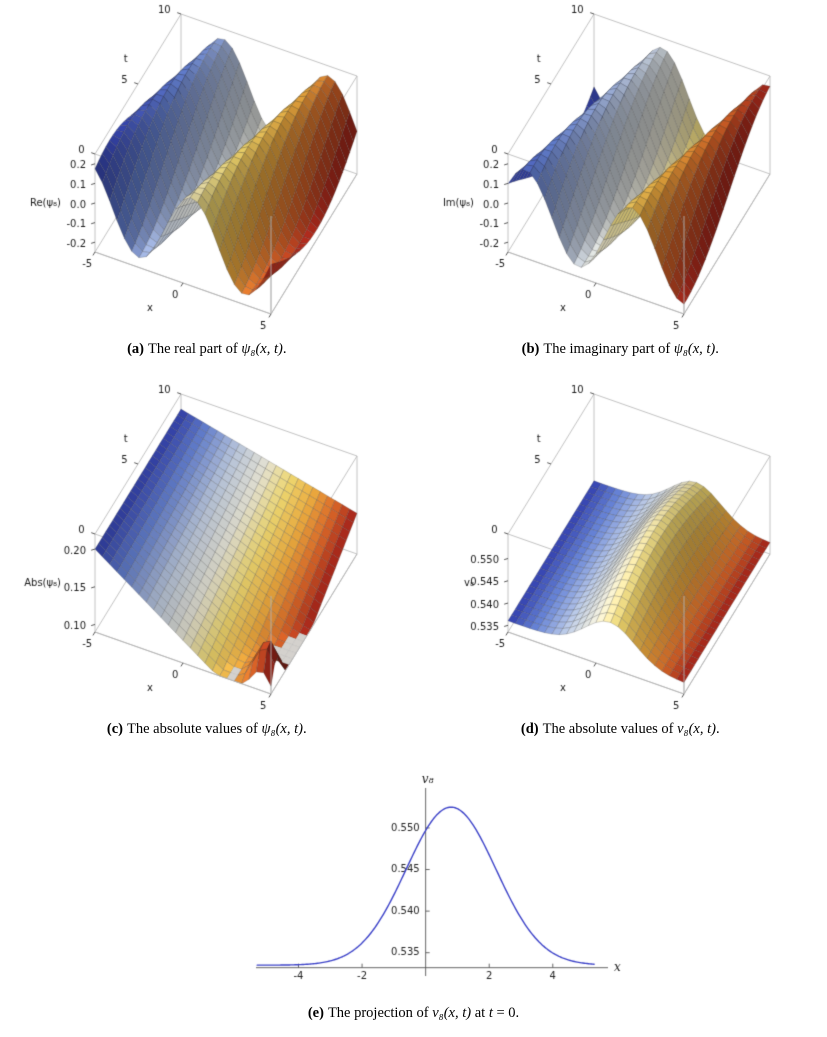  I want to click on caption-d: (d) The absolute values of v₈(x, t)., so click(620, 729).